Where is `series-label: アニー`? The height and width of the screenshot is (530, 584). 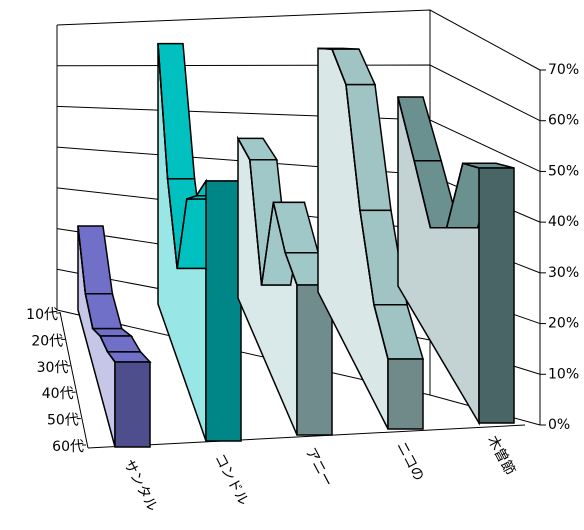
series-label: アニー is located at coordinates (319, 467).